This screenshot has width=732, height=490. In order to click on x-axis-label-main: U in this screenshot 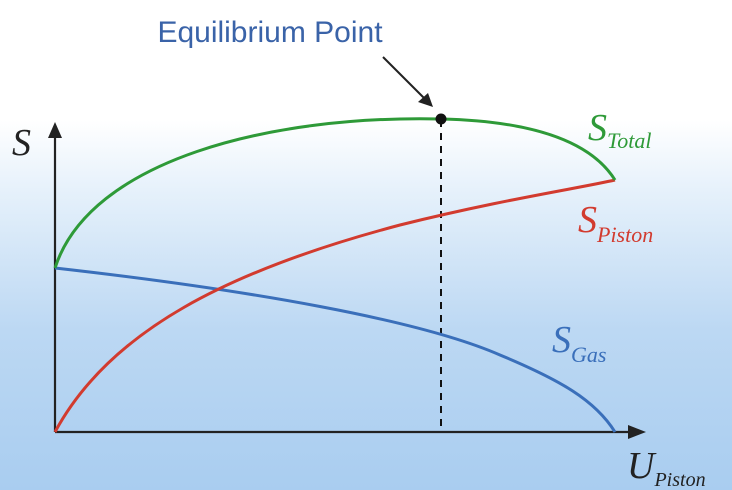, I will do `click(642, 466)`.